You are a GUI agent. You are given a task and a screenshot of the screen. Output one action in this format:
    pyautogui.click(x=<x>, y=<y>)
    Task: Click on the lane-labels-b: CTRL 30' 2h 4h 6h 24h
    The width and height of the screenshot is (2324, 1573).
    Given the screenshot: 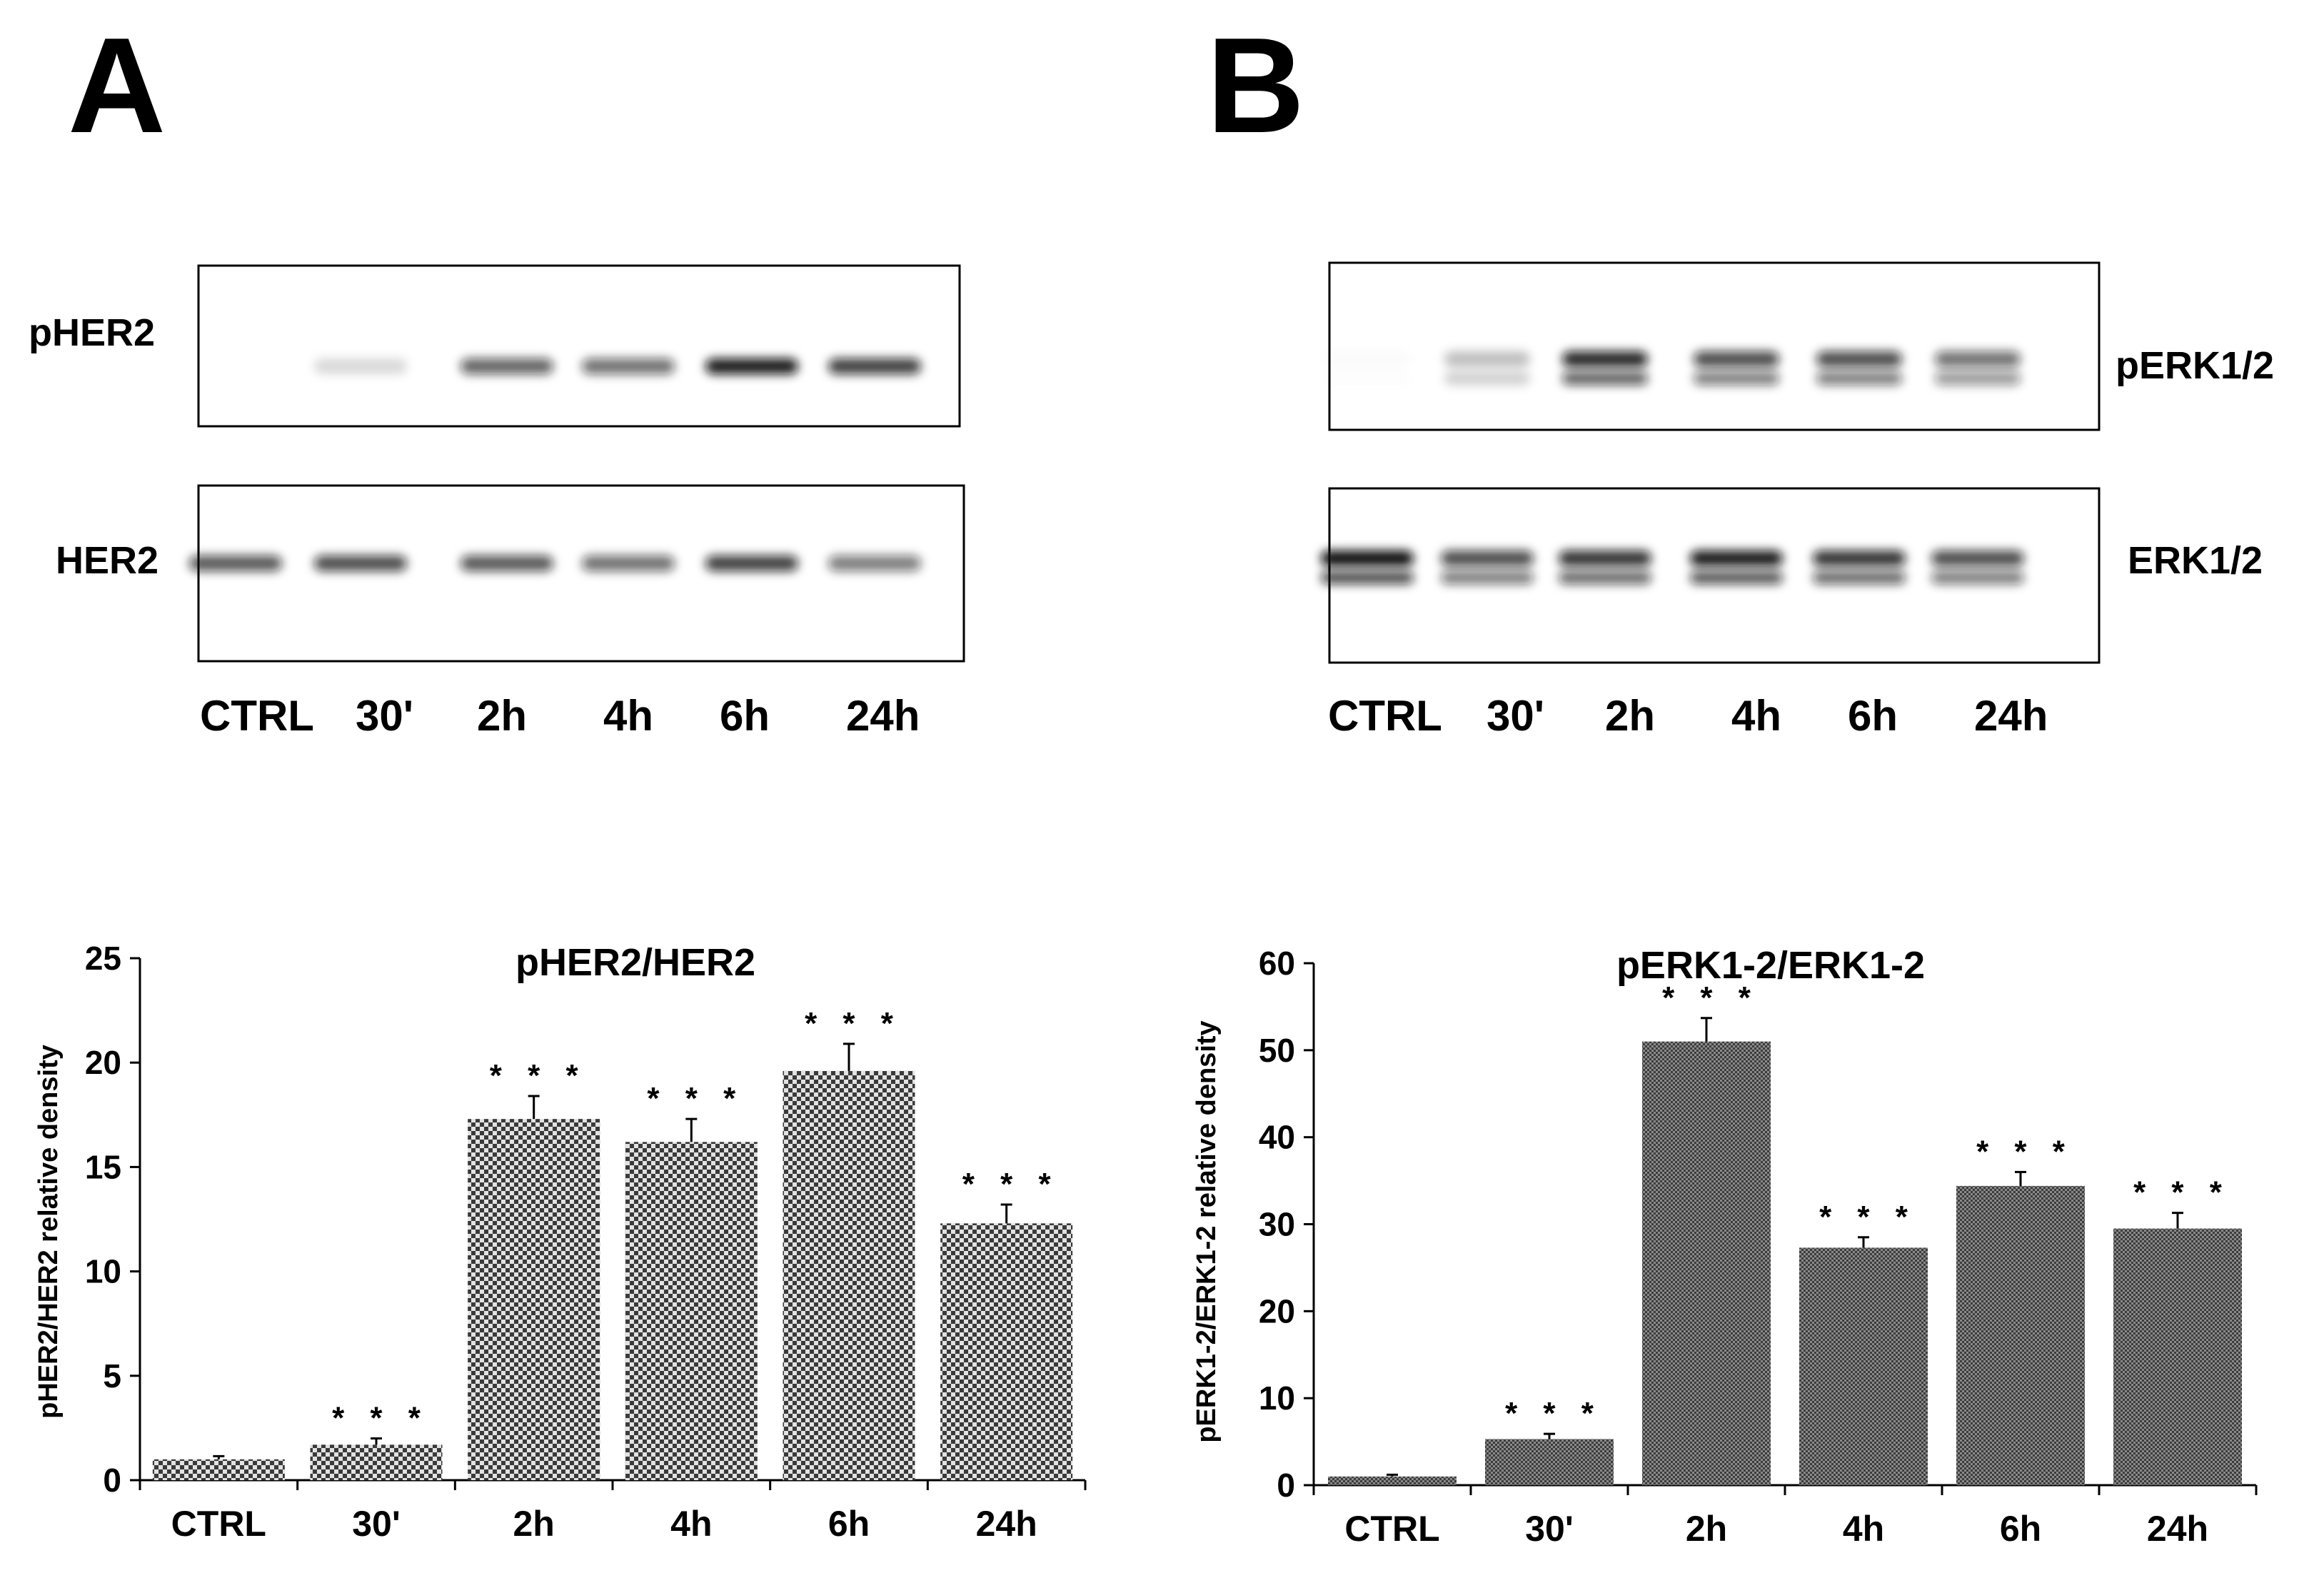 What is the action you would take?
    pyautogui.click(x=1688, y=716)
    